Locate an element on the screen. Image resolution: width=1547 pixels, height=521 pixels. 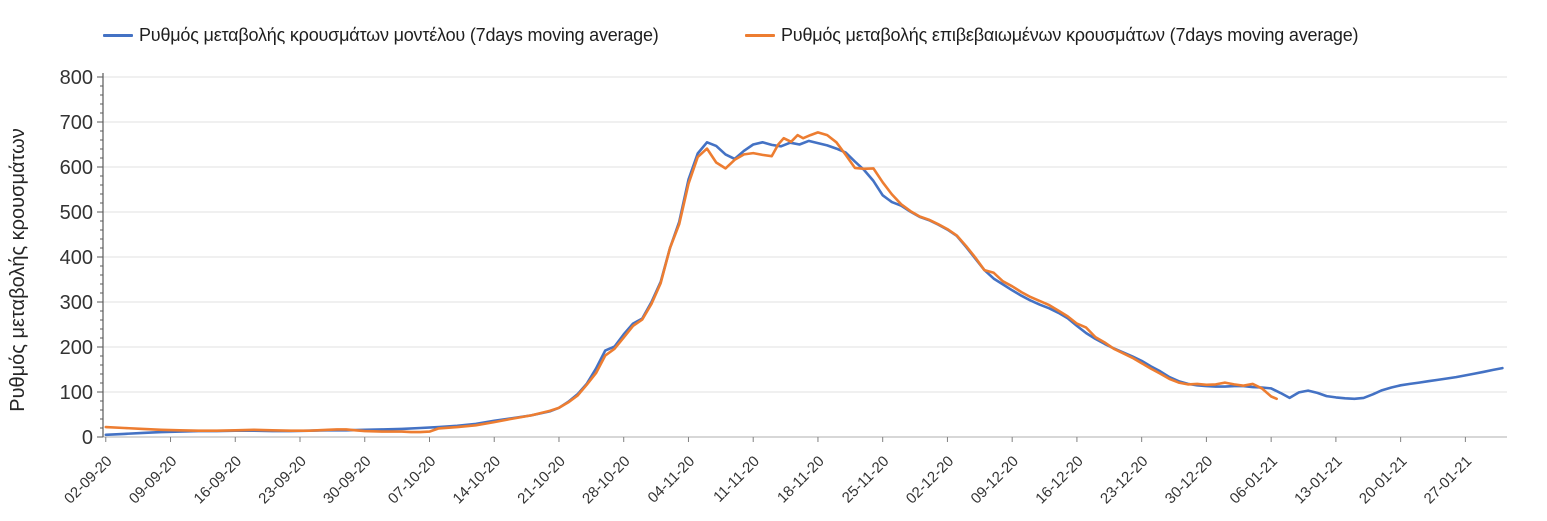
x-axis is located at coordinates (805, 439).